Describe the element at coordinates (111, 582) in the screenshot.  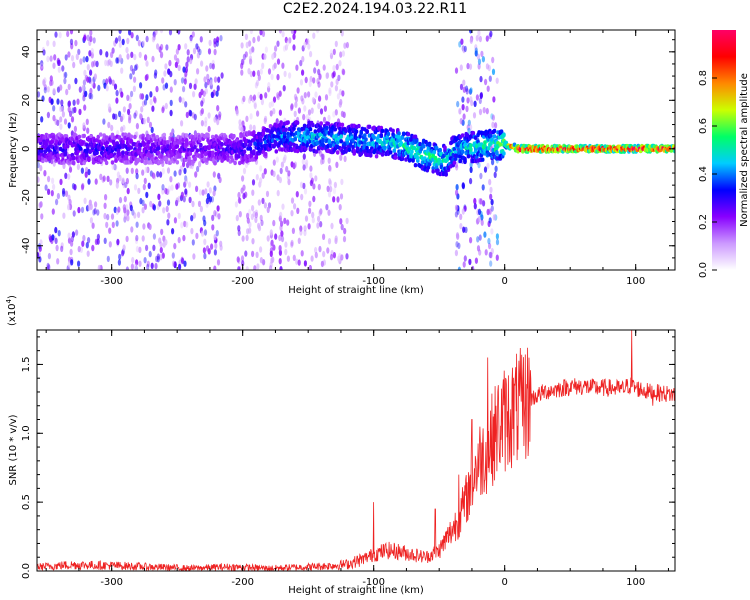
I see `x-tick-label: -300` at that location.